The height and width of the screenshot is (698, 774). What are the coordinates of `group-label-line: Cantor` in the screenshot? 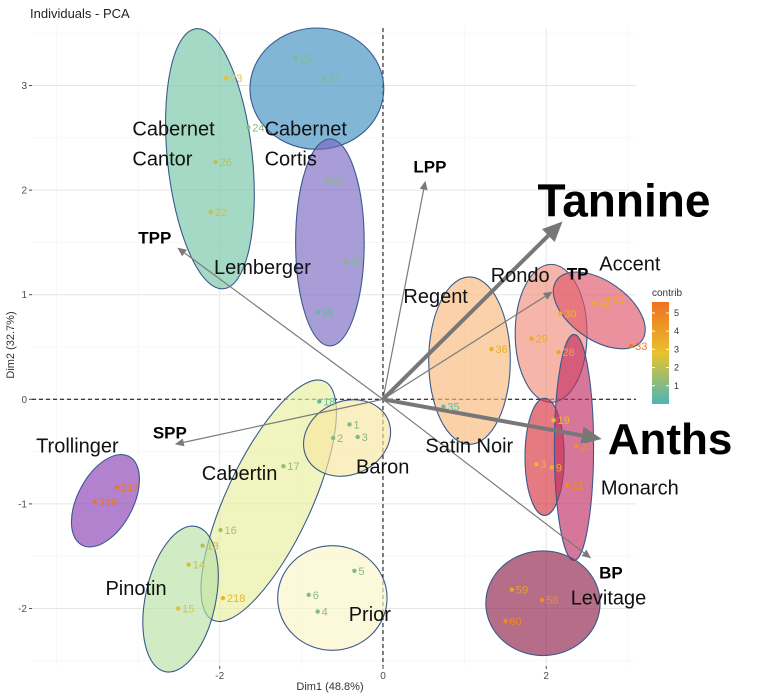 It's located at (162, 160).